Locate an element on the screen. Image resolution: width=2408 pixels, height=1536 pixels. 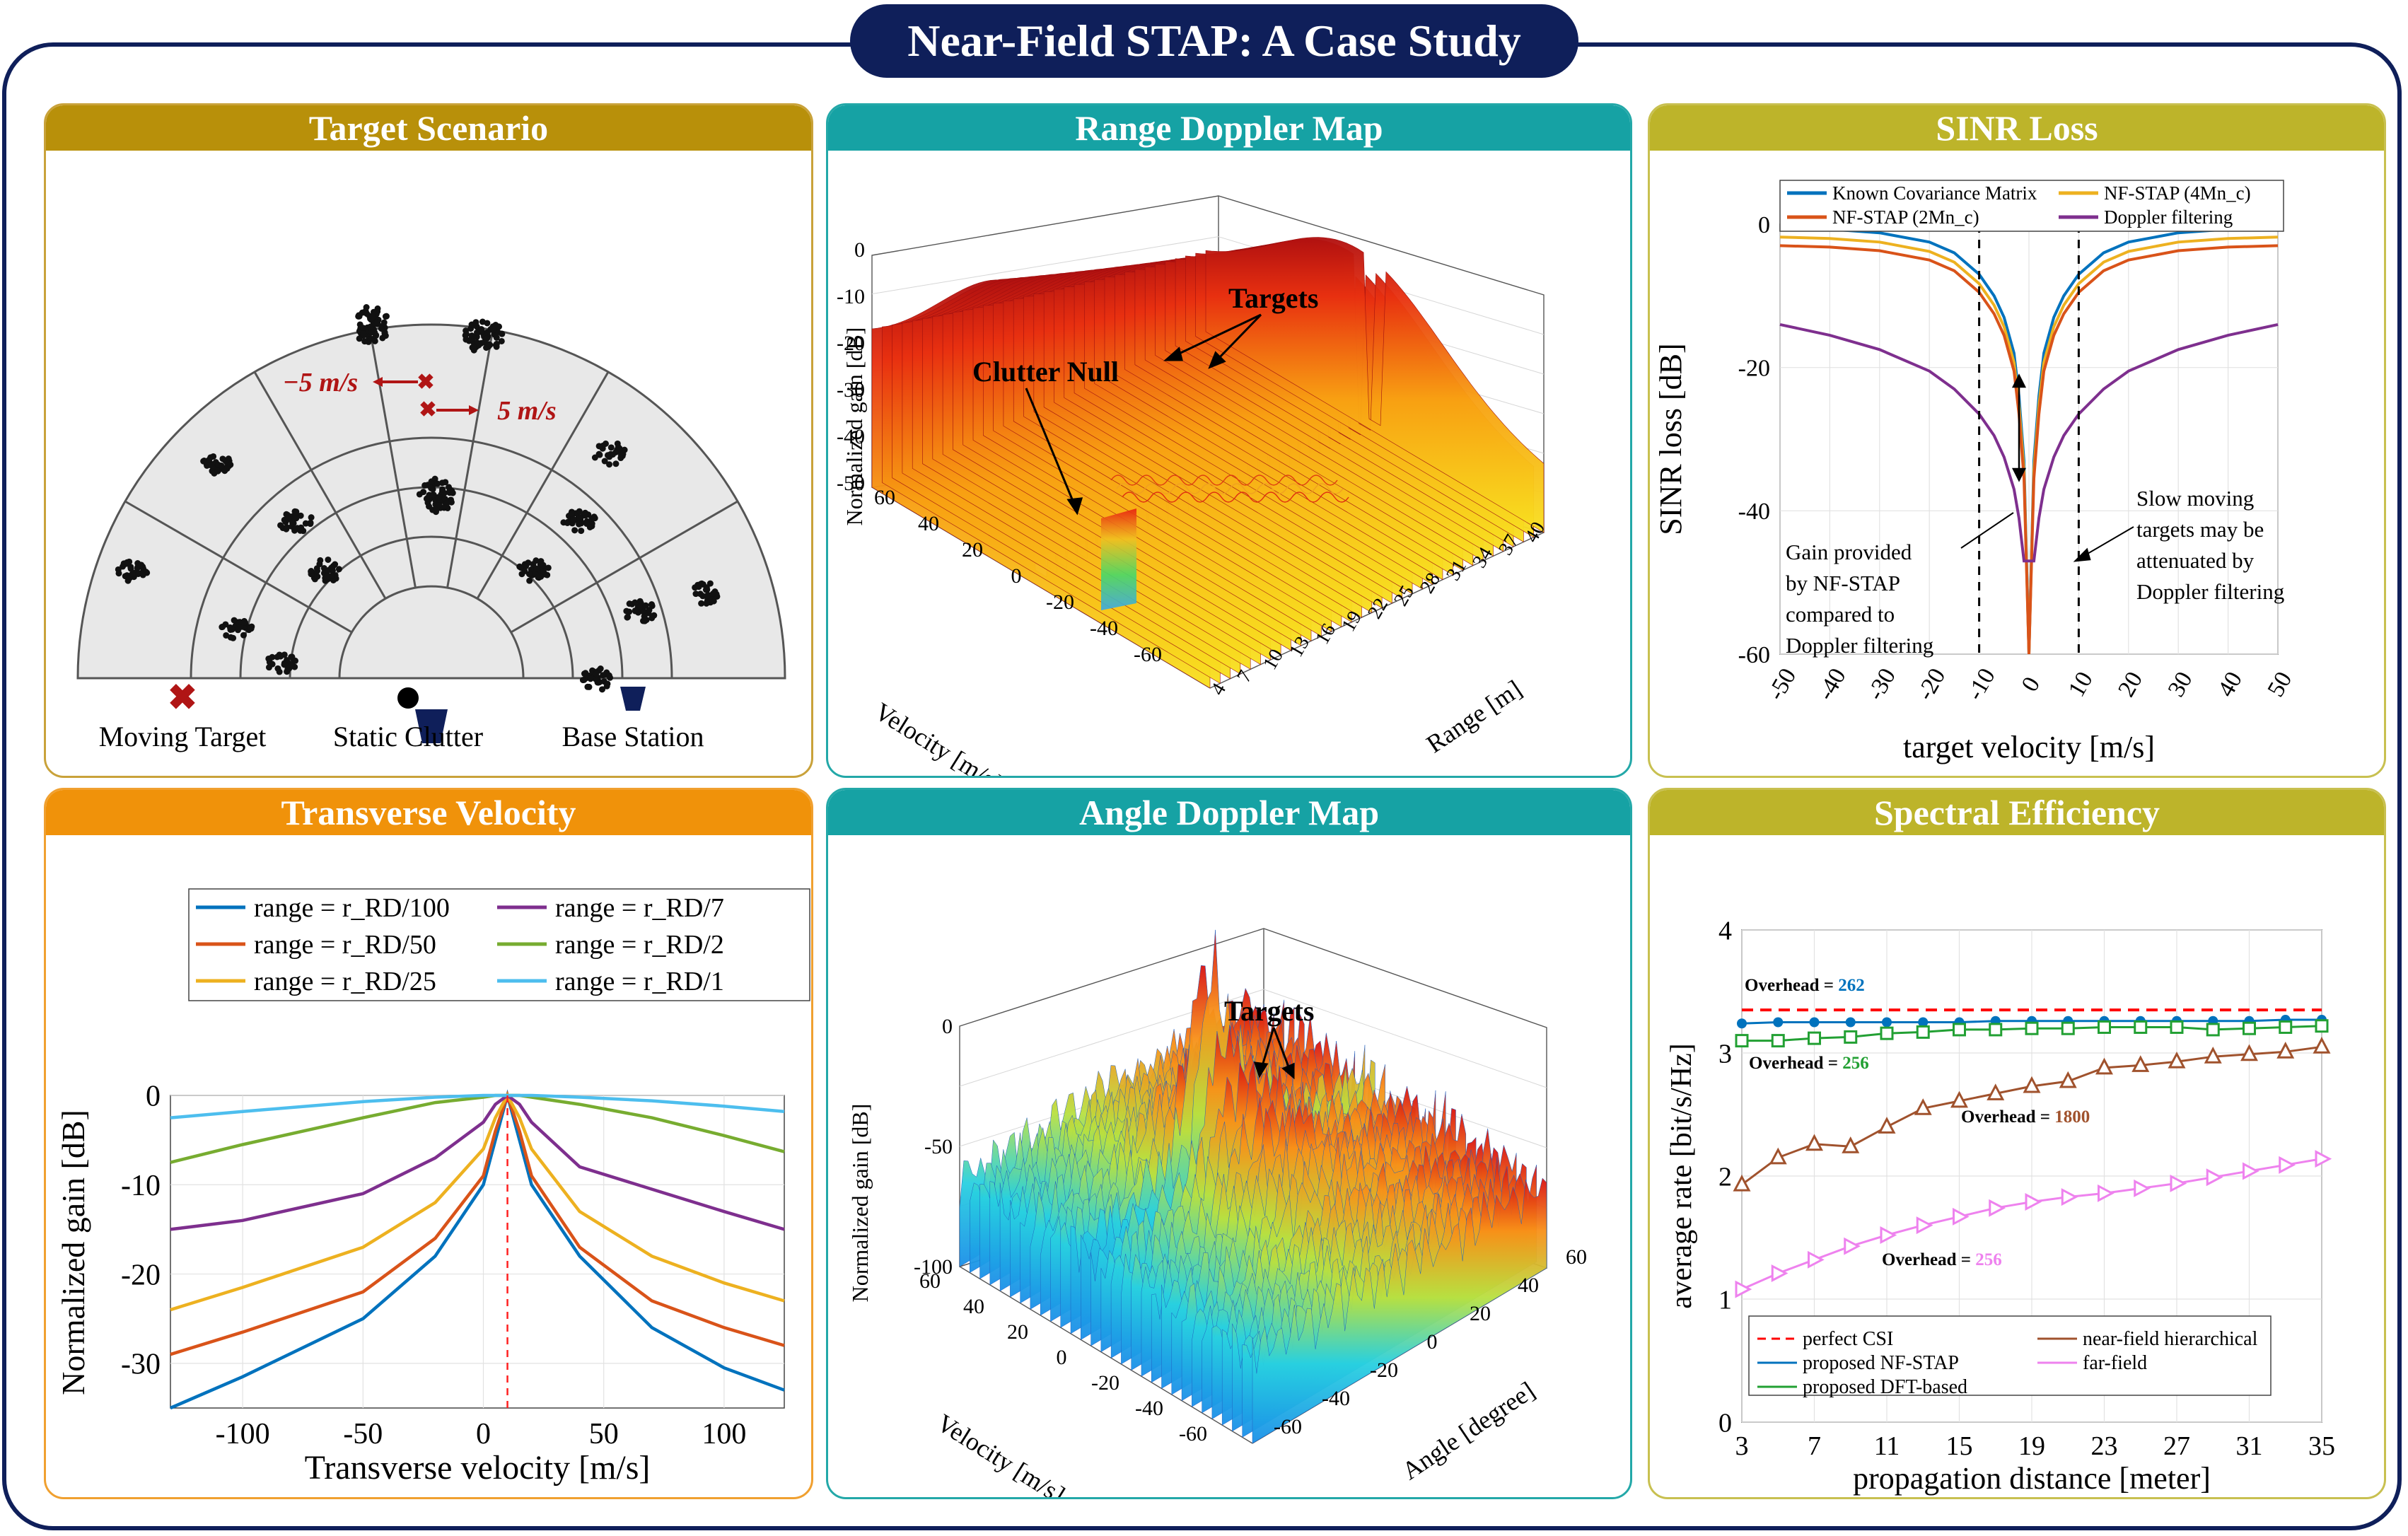
angle-tick-labels: -60 -40 -20 0 20 40 60 is located at coordinates (1430, 1341).